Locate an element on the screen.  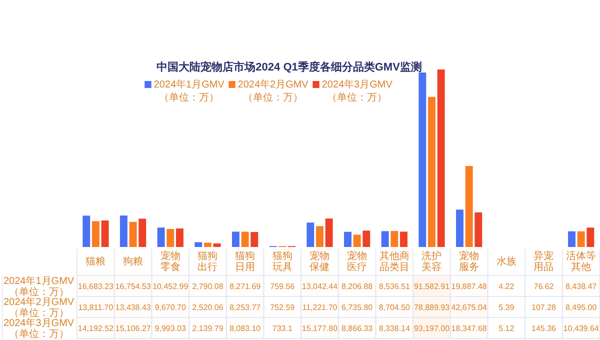
data-label: 759.56 is located at coordinates (283, 286).